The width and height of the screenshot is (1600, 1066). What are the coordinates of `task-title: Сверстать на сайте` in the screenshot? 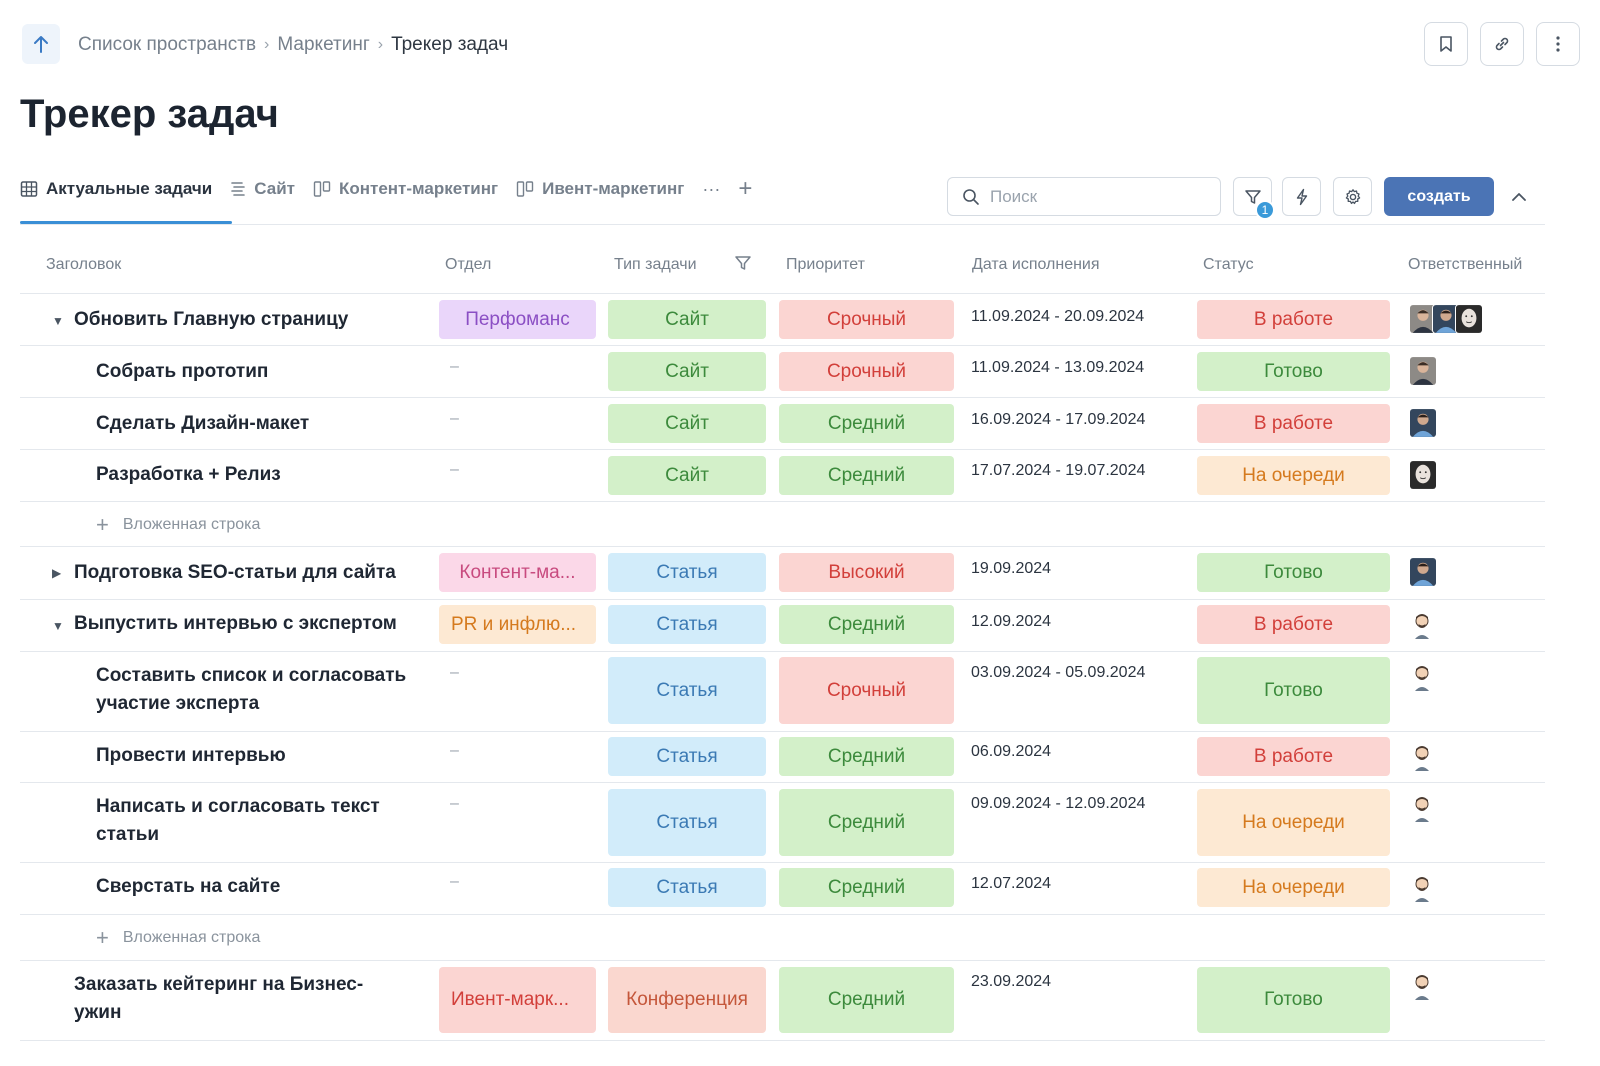 It's located at (188, 886).